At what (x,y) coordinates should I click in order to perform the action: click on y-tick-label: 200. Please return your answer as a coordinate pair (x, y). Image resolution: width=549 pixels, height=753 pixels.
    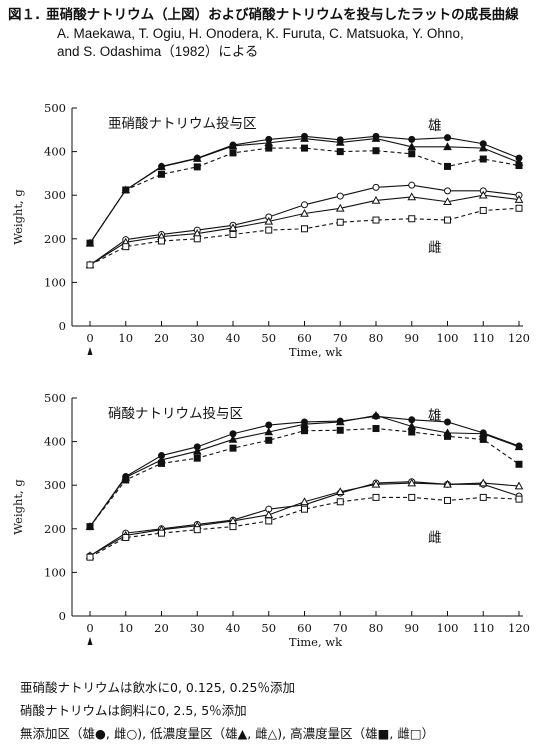
    Looking at the image, I should click on (55, 529).